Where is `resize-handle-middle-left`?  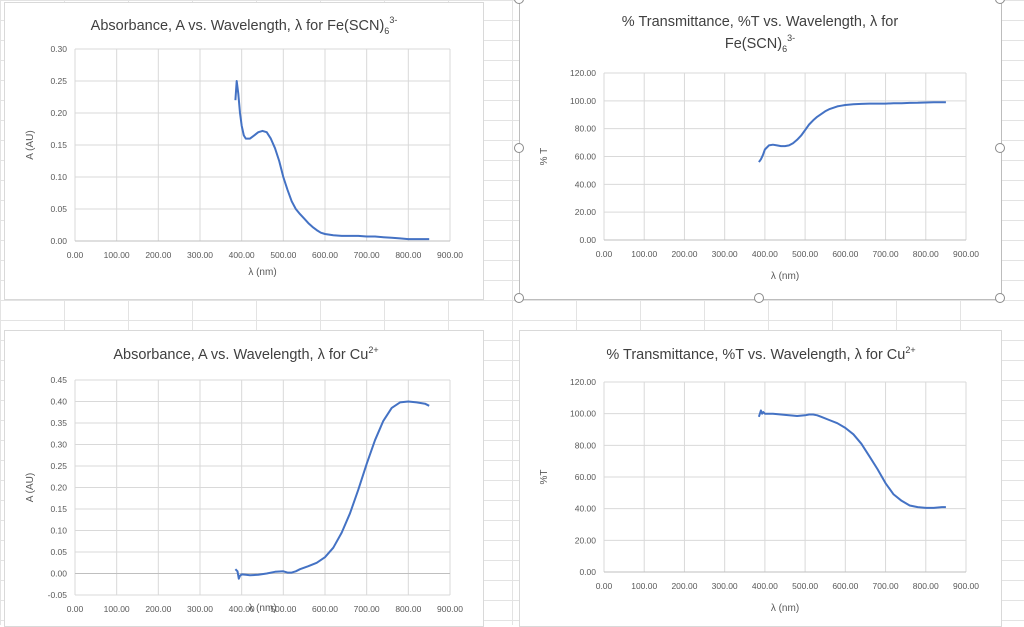
resize-handle-middle-left is located at coordinates (519, 148).